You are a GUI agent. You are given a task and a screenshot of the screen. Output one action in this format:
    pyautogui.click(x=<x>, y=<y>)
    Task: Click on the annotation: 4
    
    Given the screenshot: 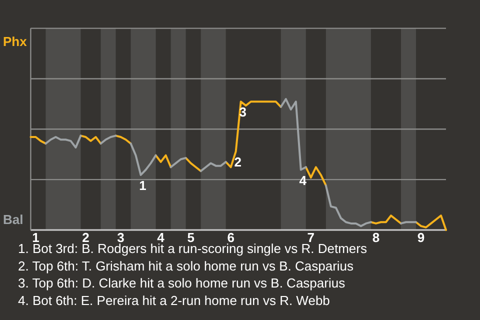 What is the action you would take?
    pyautogui.click(x=303, y=180)
    